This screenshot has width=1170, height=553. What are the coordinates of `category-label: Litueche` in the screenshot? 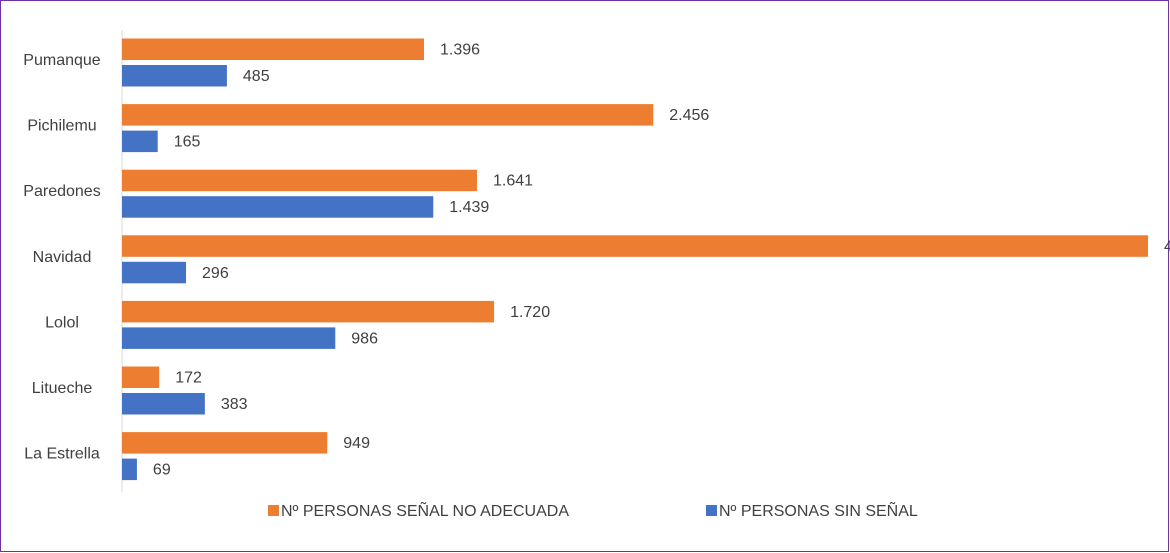 It's located at (62, 388).